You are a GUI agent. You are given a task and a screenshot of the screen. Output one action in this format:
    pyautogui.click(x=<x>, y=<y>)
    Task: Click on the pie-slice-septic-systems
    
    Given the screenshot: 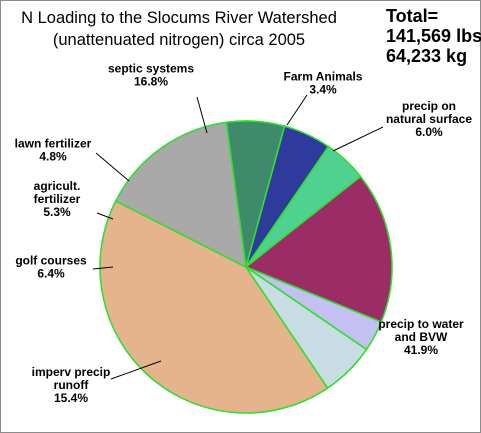 What is the action you would take?
    pyautogui.click(x=318, y=249)
    